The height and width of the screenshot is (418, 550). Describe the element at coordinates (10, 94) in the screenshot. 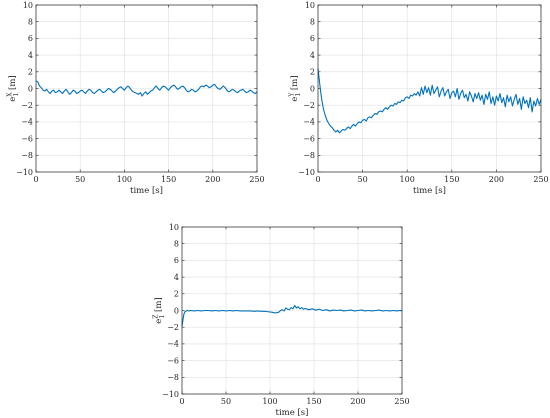

I see `y-label-superscript: X` at that location.